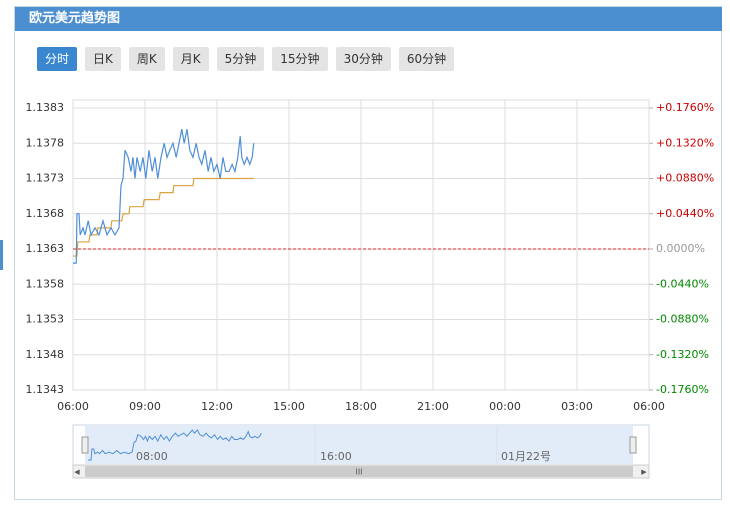 The width and height of the screenshot is (730, 505). Describe the element at coordinates (152, 456) in the screenshot. I see `navigator-label: 08:00` at that location.